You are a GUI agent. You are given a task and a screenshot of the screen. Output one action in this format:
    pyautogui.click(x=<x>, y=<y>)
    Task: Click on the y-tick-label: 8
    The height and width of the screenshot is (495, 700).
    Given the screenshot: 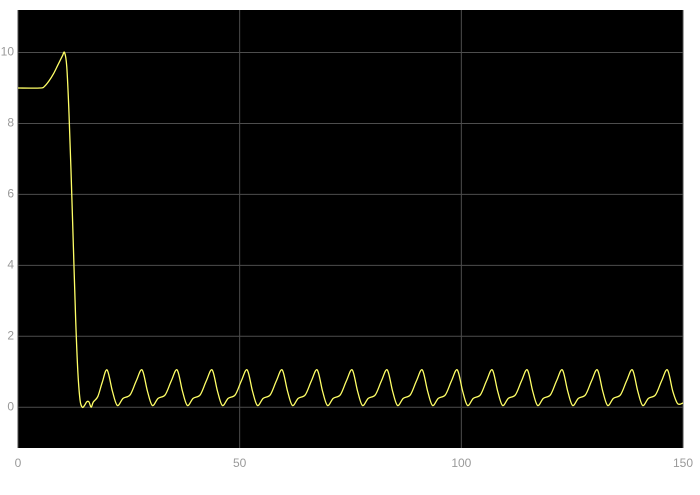 What is the action you would take?
    pyautogui.click(x=10, y=123)
    